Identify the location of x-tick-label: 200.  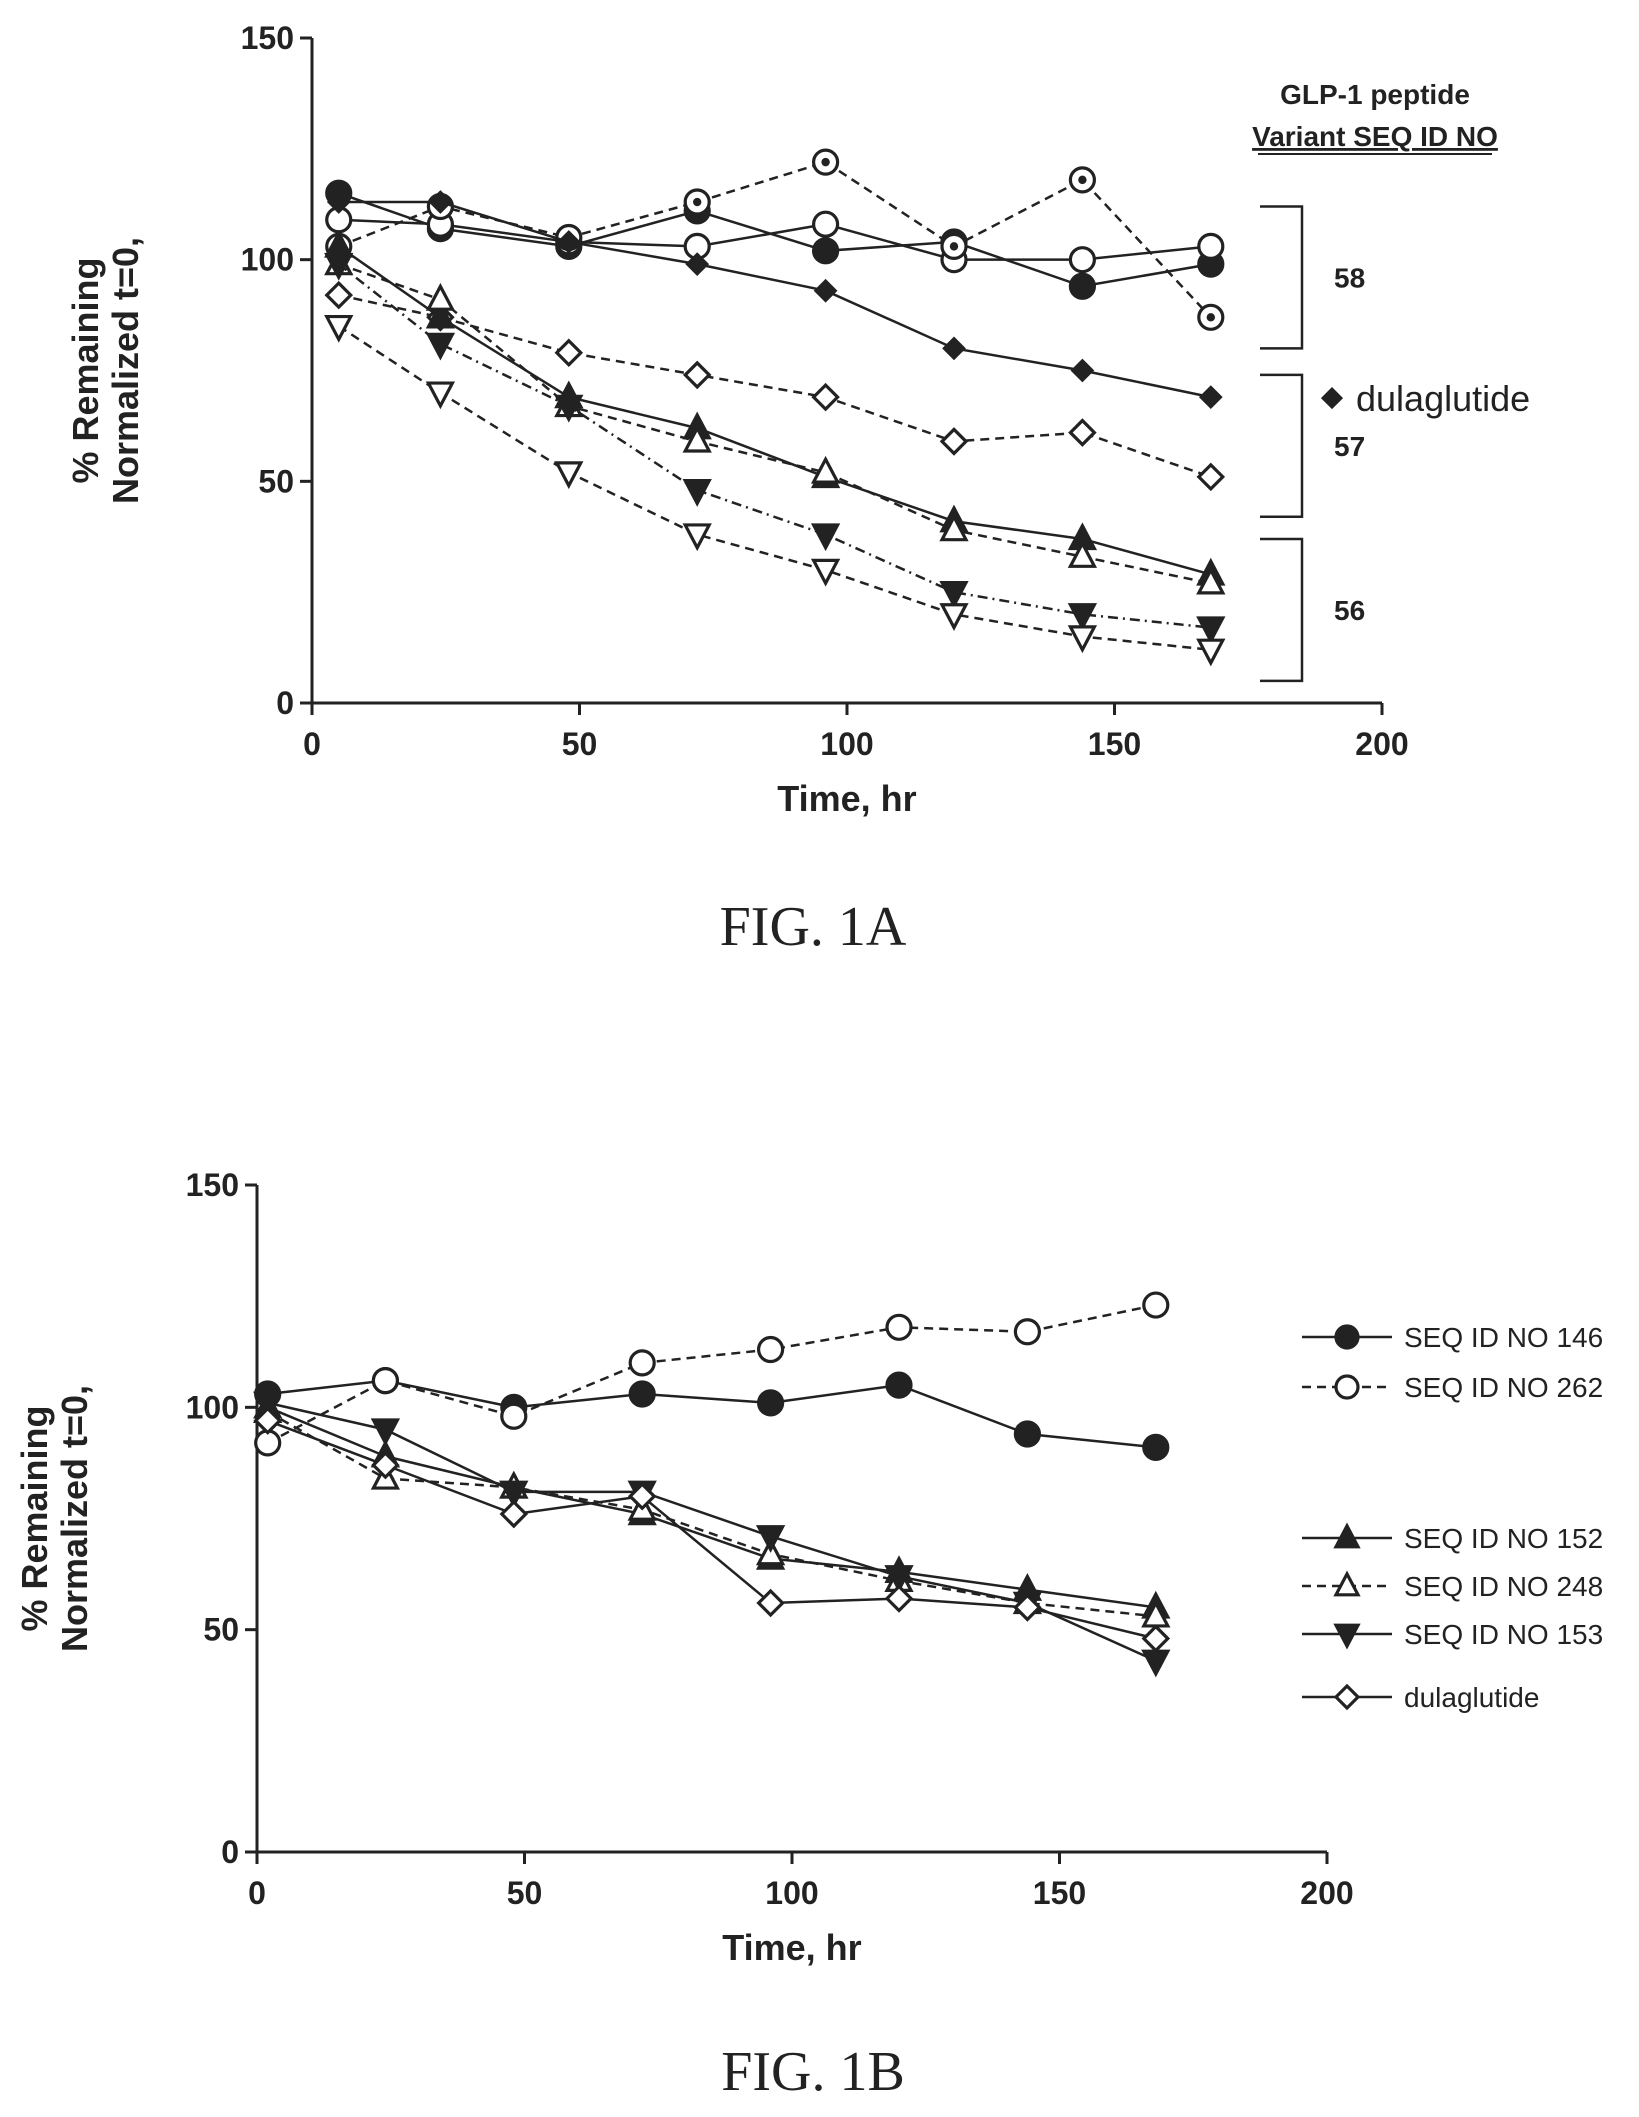
(1381, 744).